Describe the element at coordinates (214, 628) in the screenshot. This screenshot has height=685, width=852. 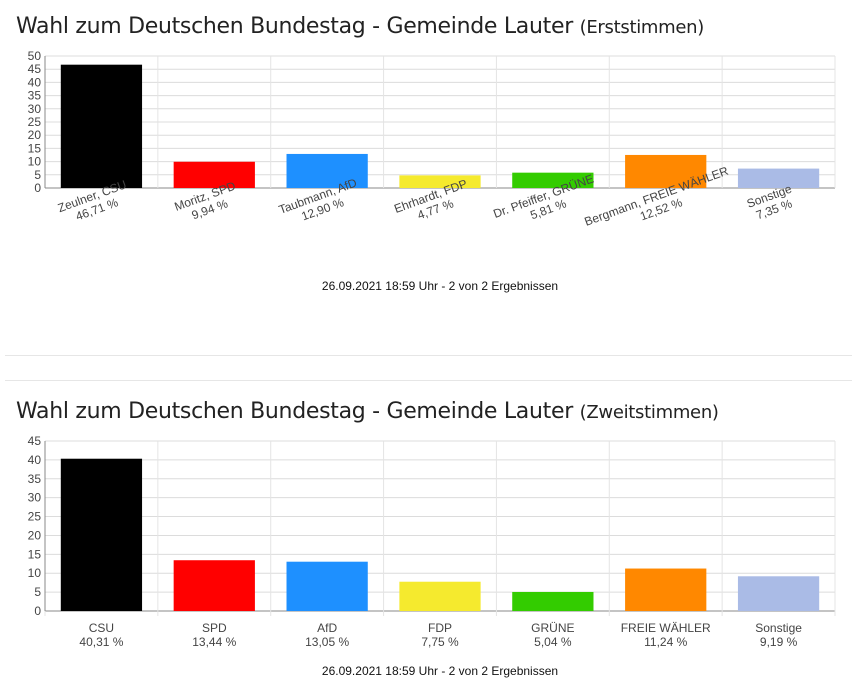
I see `x-tick-label: SPD` at that location.